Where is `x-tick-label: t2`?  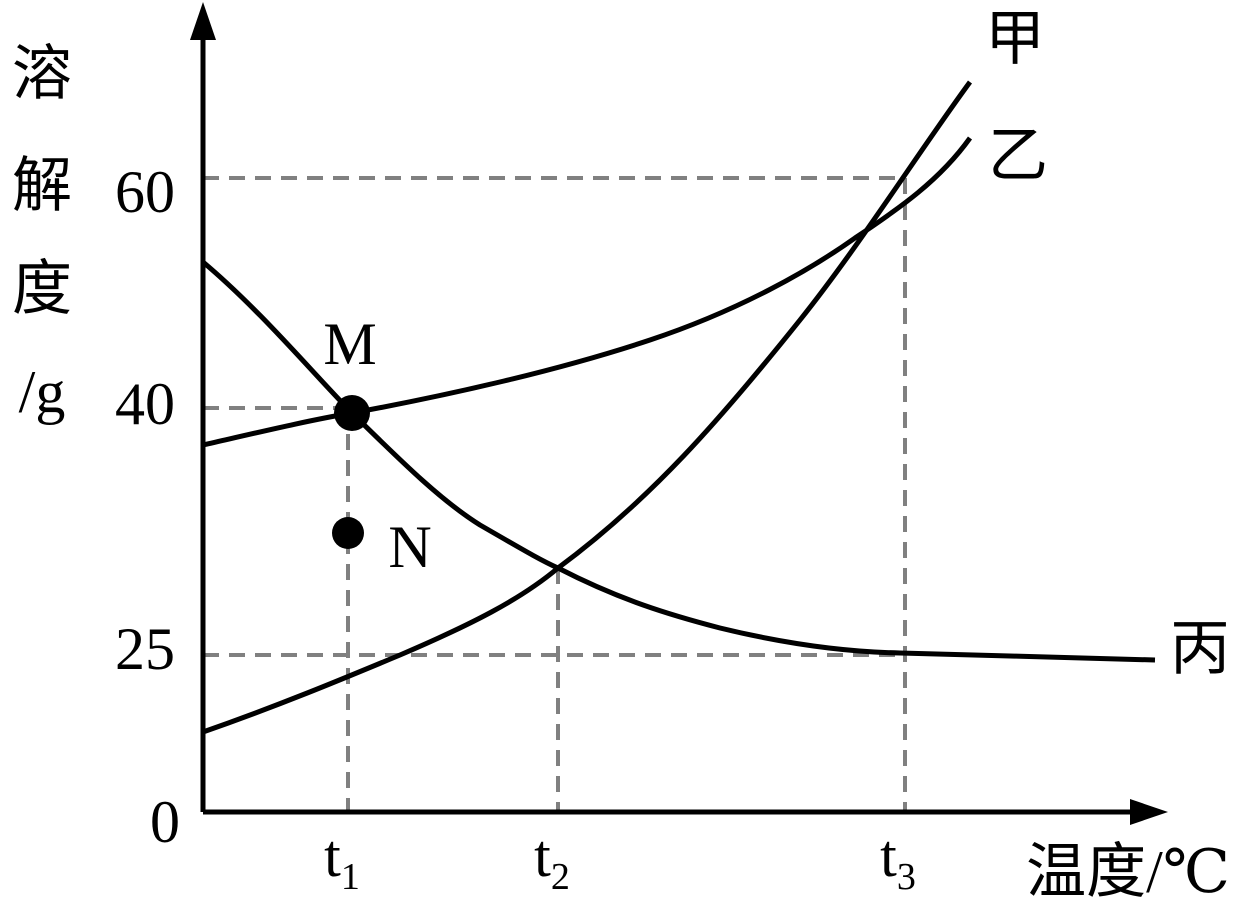 x-tick-label: t2 is located at coordinates (552, 860).